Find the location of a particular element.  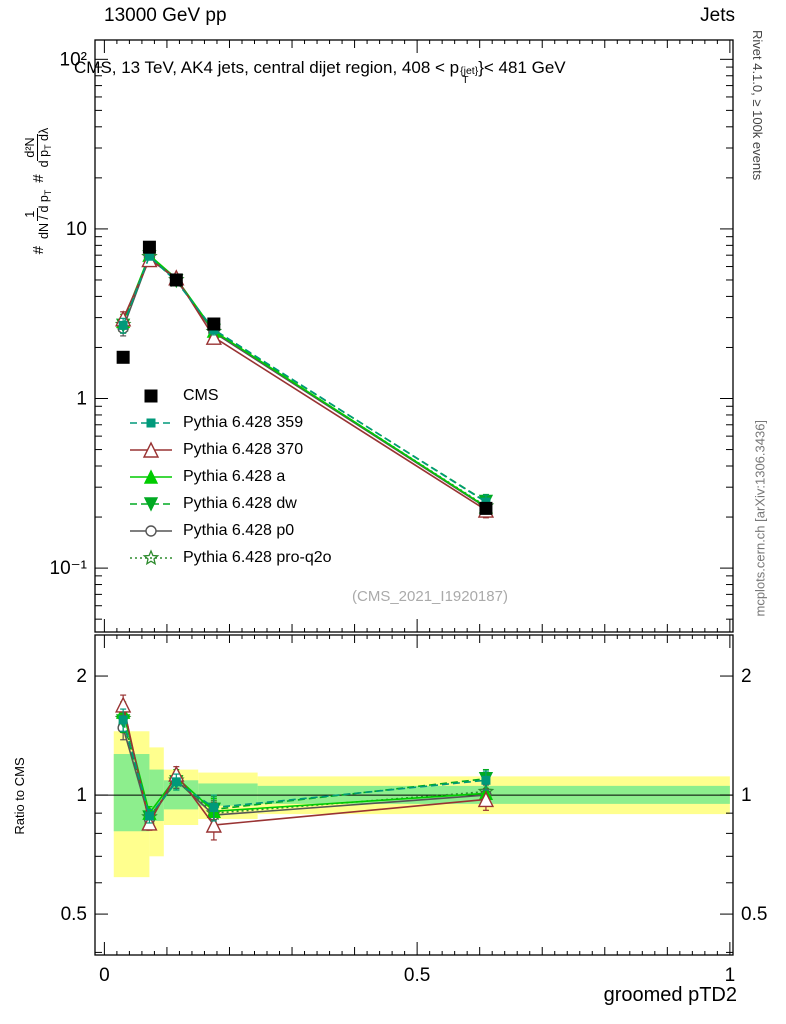

mcplots-credit-label: mcplots.cern.ch [arXiv:1306.3436] is located at coordinates (760, 518).